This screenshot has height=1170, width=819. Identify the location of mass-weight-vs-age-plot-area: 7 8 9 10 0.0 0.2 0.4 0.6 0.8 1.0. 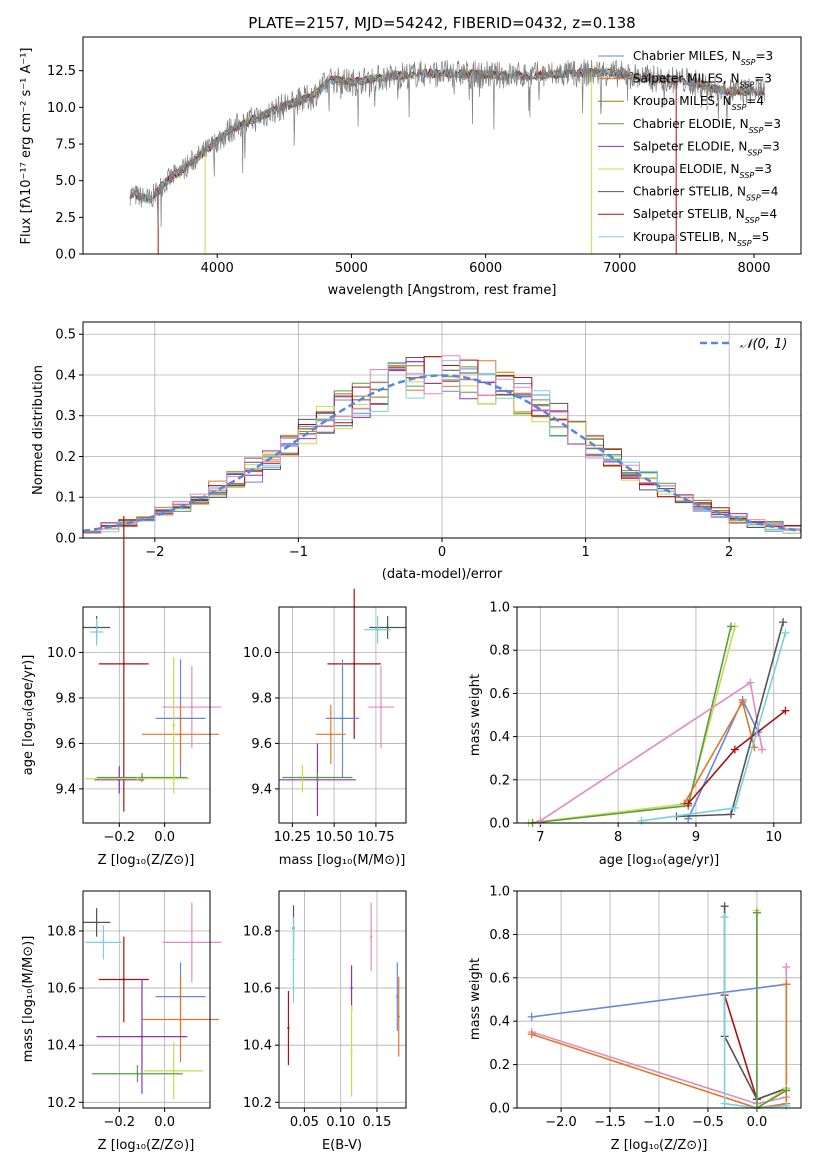
(645, 723).